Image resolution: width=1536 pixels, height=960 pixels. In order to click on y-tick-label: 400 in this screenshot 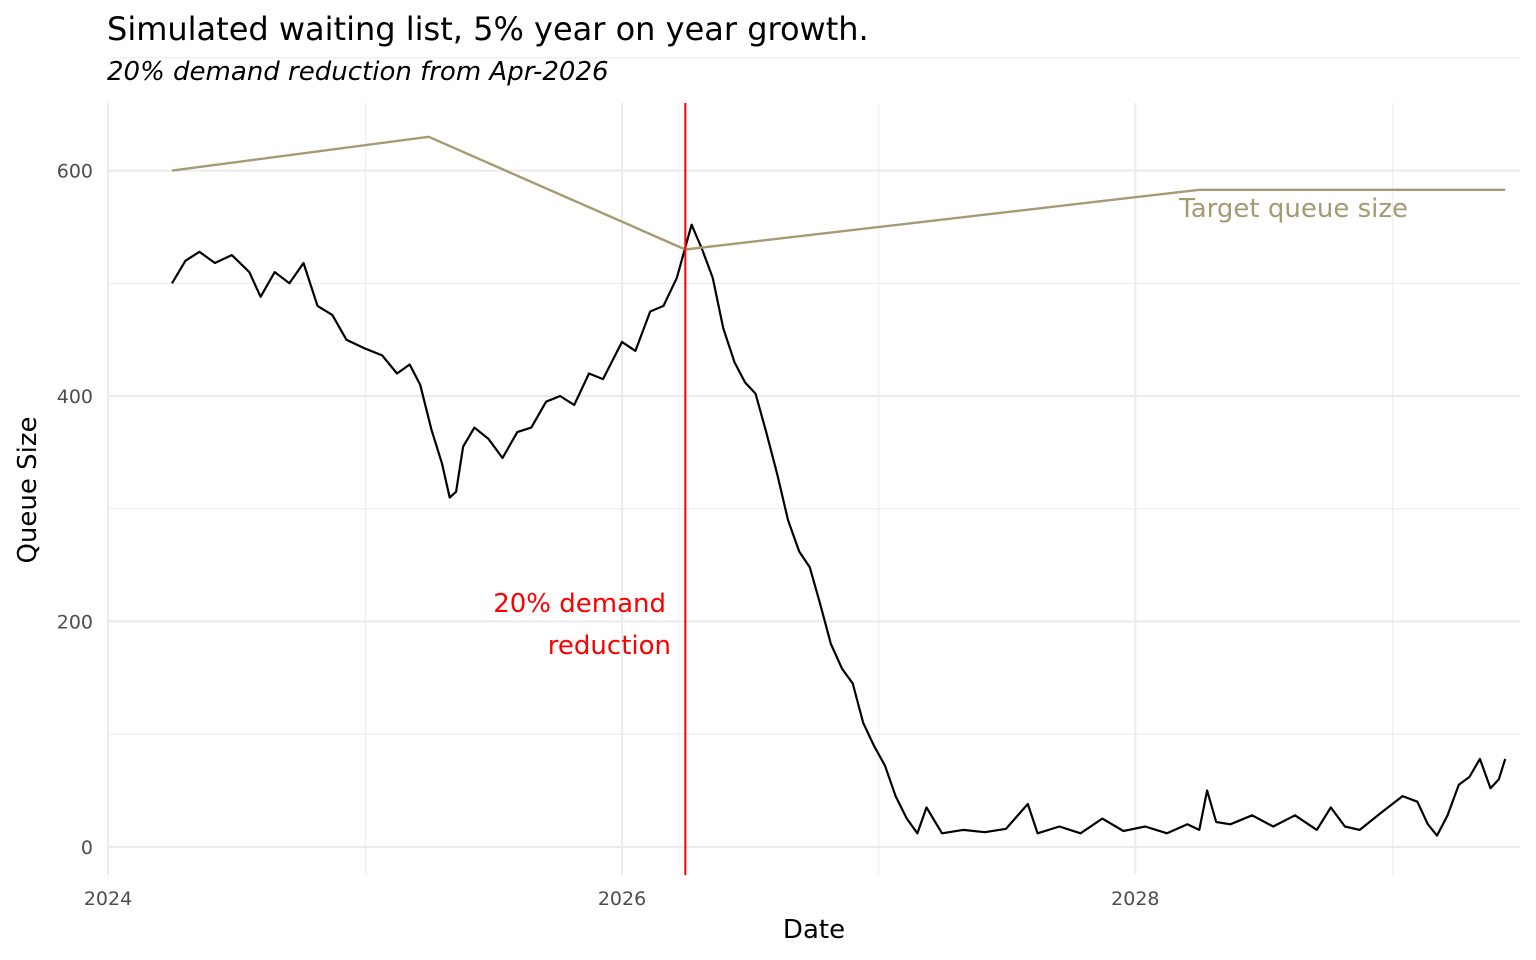, I will do `click(75, 397)`.